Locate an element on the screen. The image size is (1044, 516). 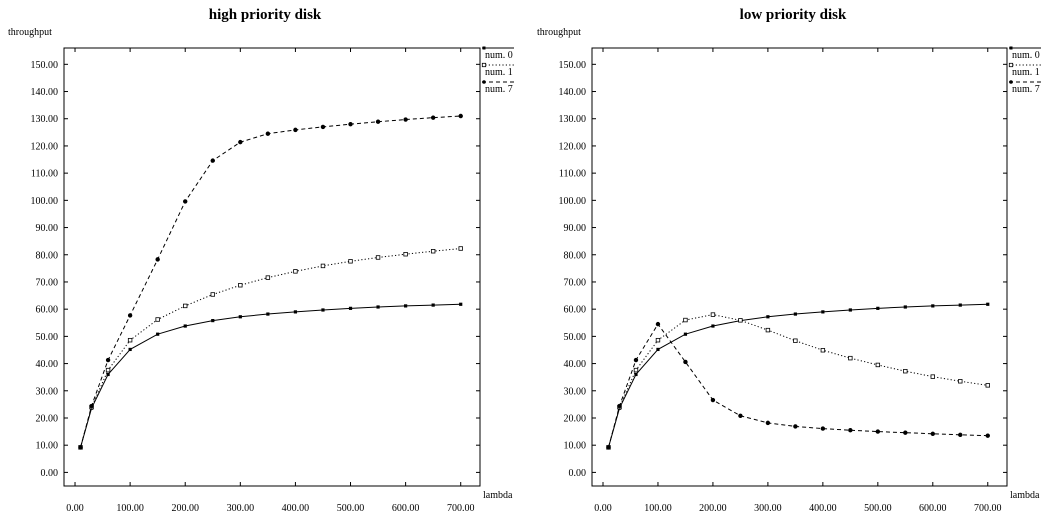
y-tick-label: 30.00 is located at coordinates (575, 391).